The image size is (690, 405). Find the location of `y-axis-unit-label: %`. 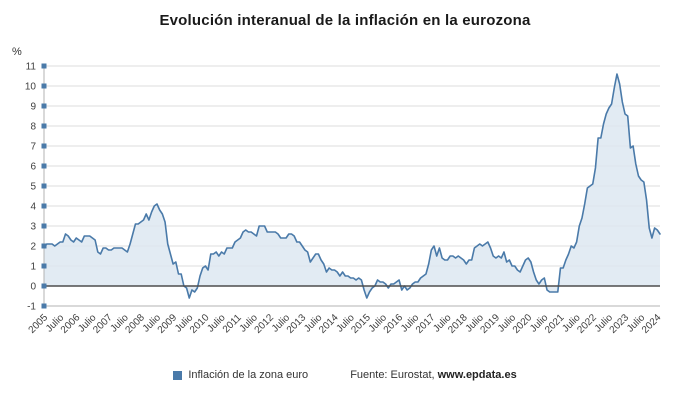

y-axis-unit-label: % is located at coordinates (17, 52).